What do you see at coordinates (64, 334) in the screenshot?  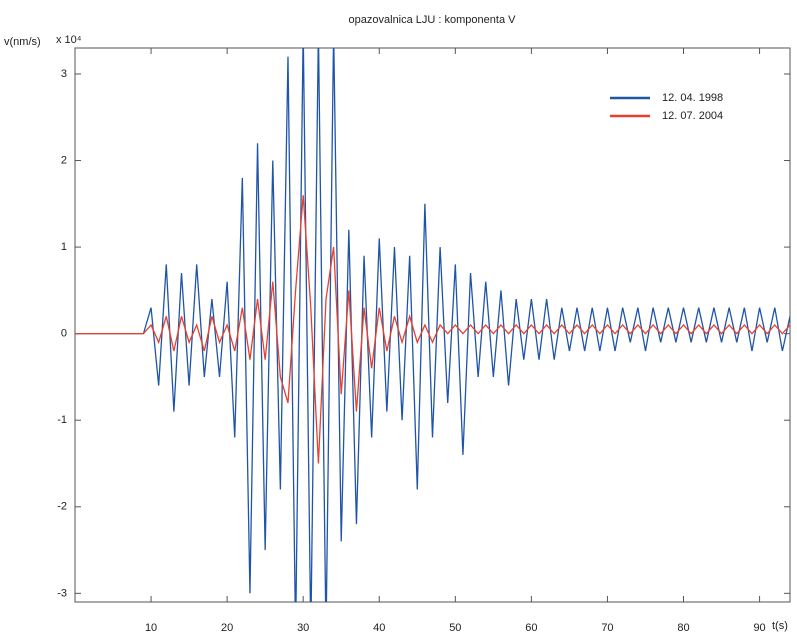 I see `y-tick-label: 0` at bounding box center [64, 334].